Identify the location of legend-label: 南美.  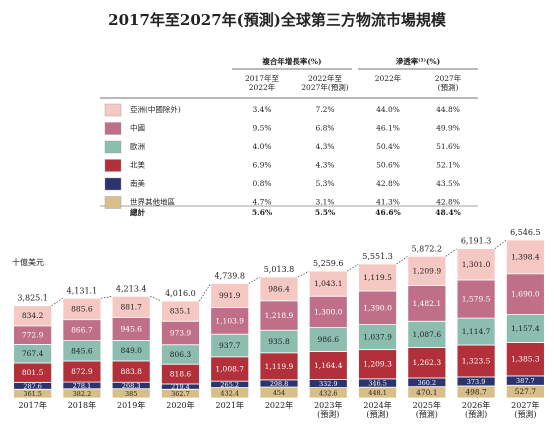
(137, 183).